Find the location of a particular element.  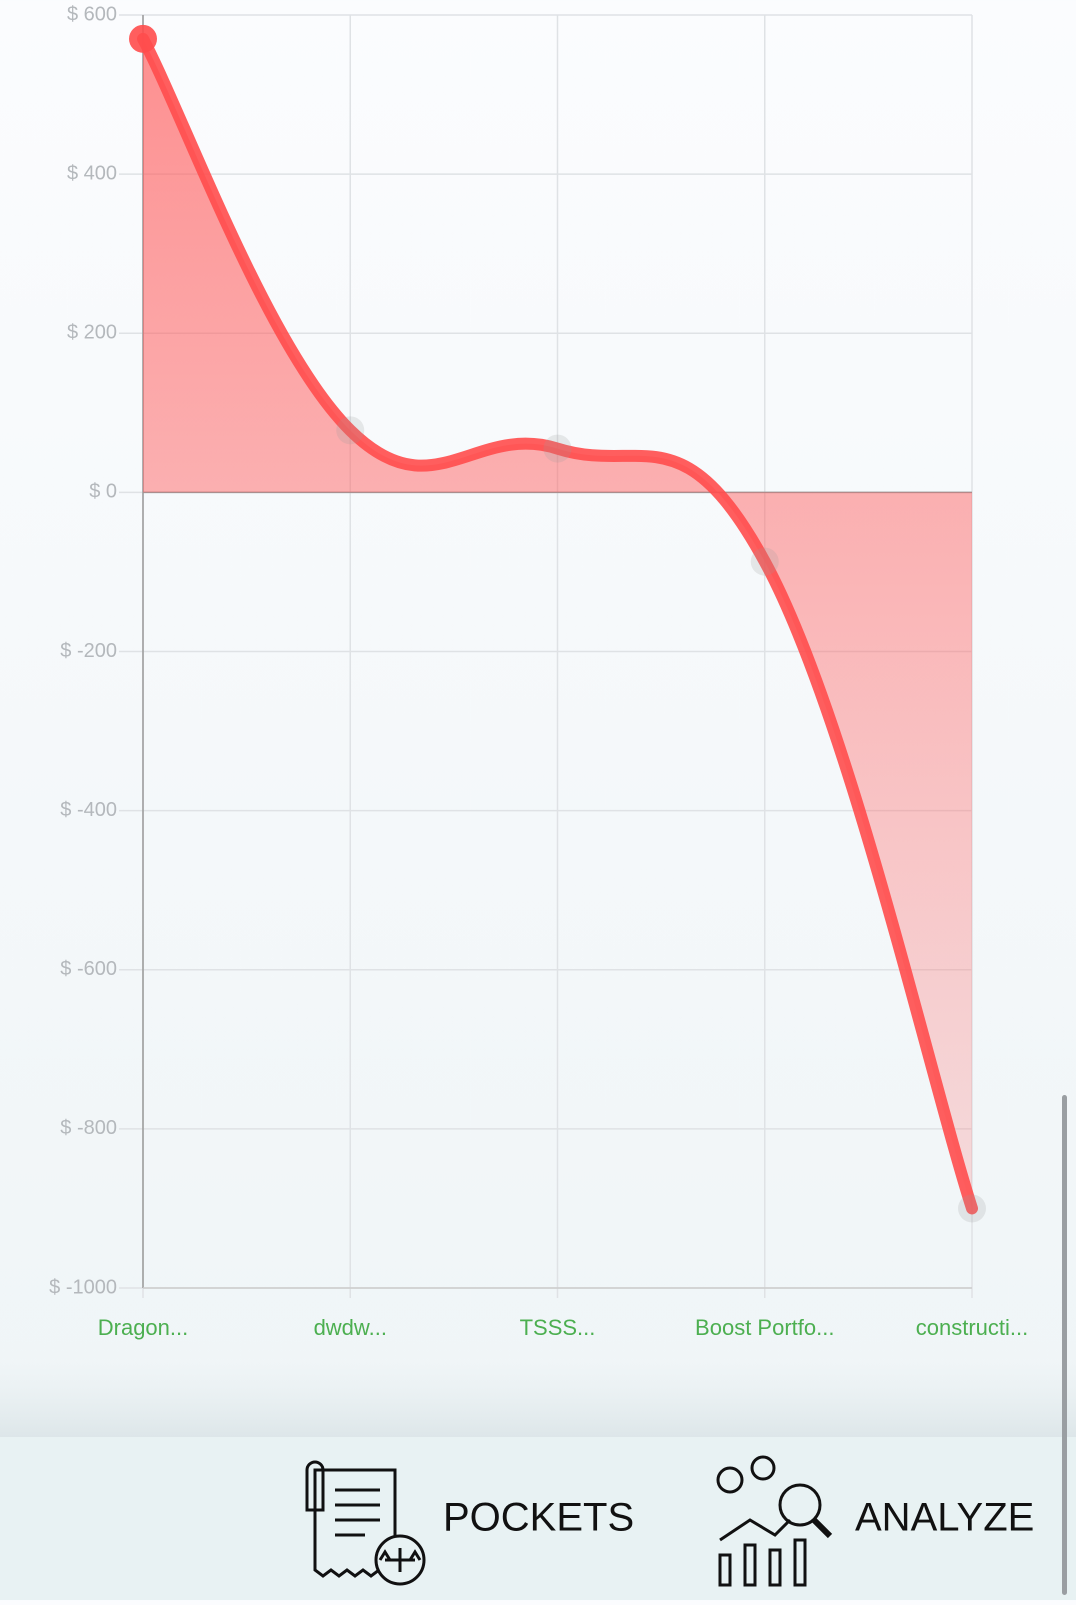

y-tick-label: $ 400 is located at coordinates (92, 173).